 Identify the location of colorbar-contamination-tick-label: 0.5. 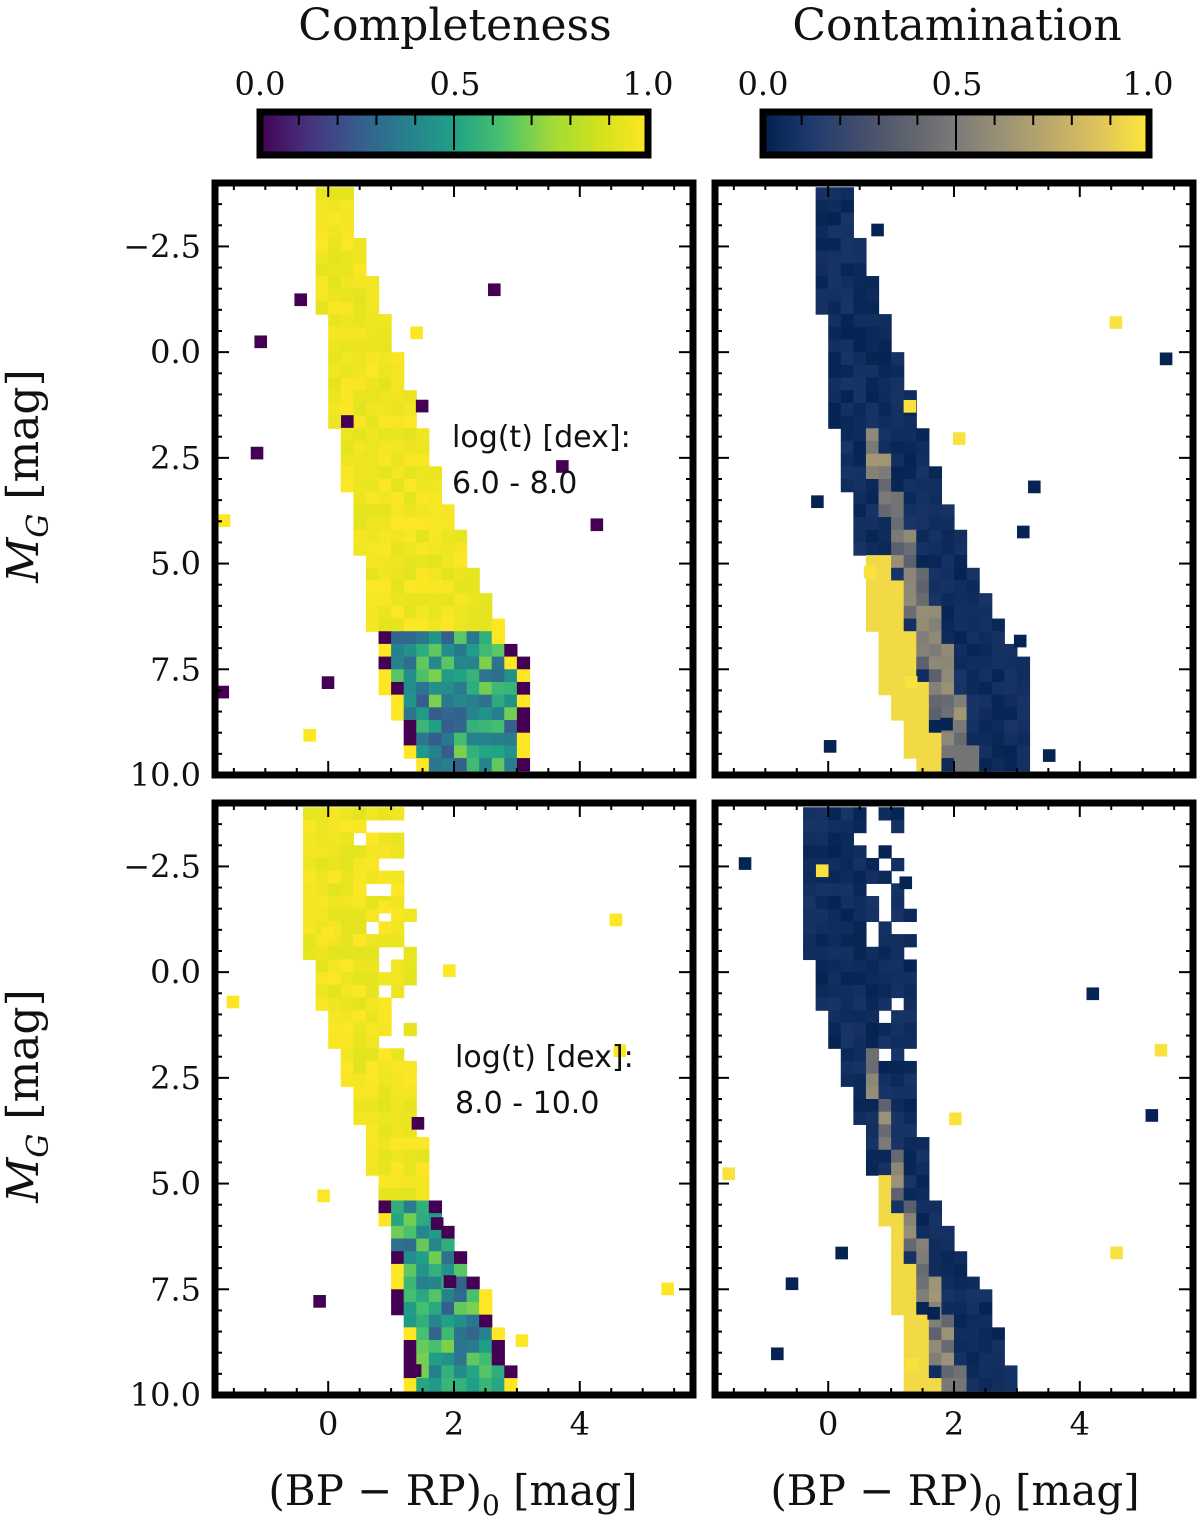
(957, 84).